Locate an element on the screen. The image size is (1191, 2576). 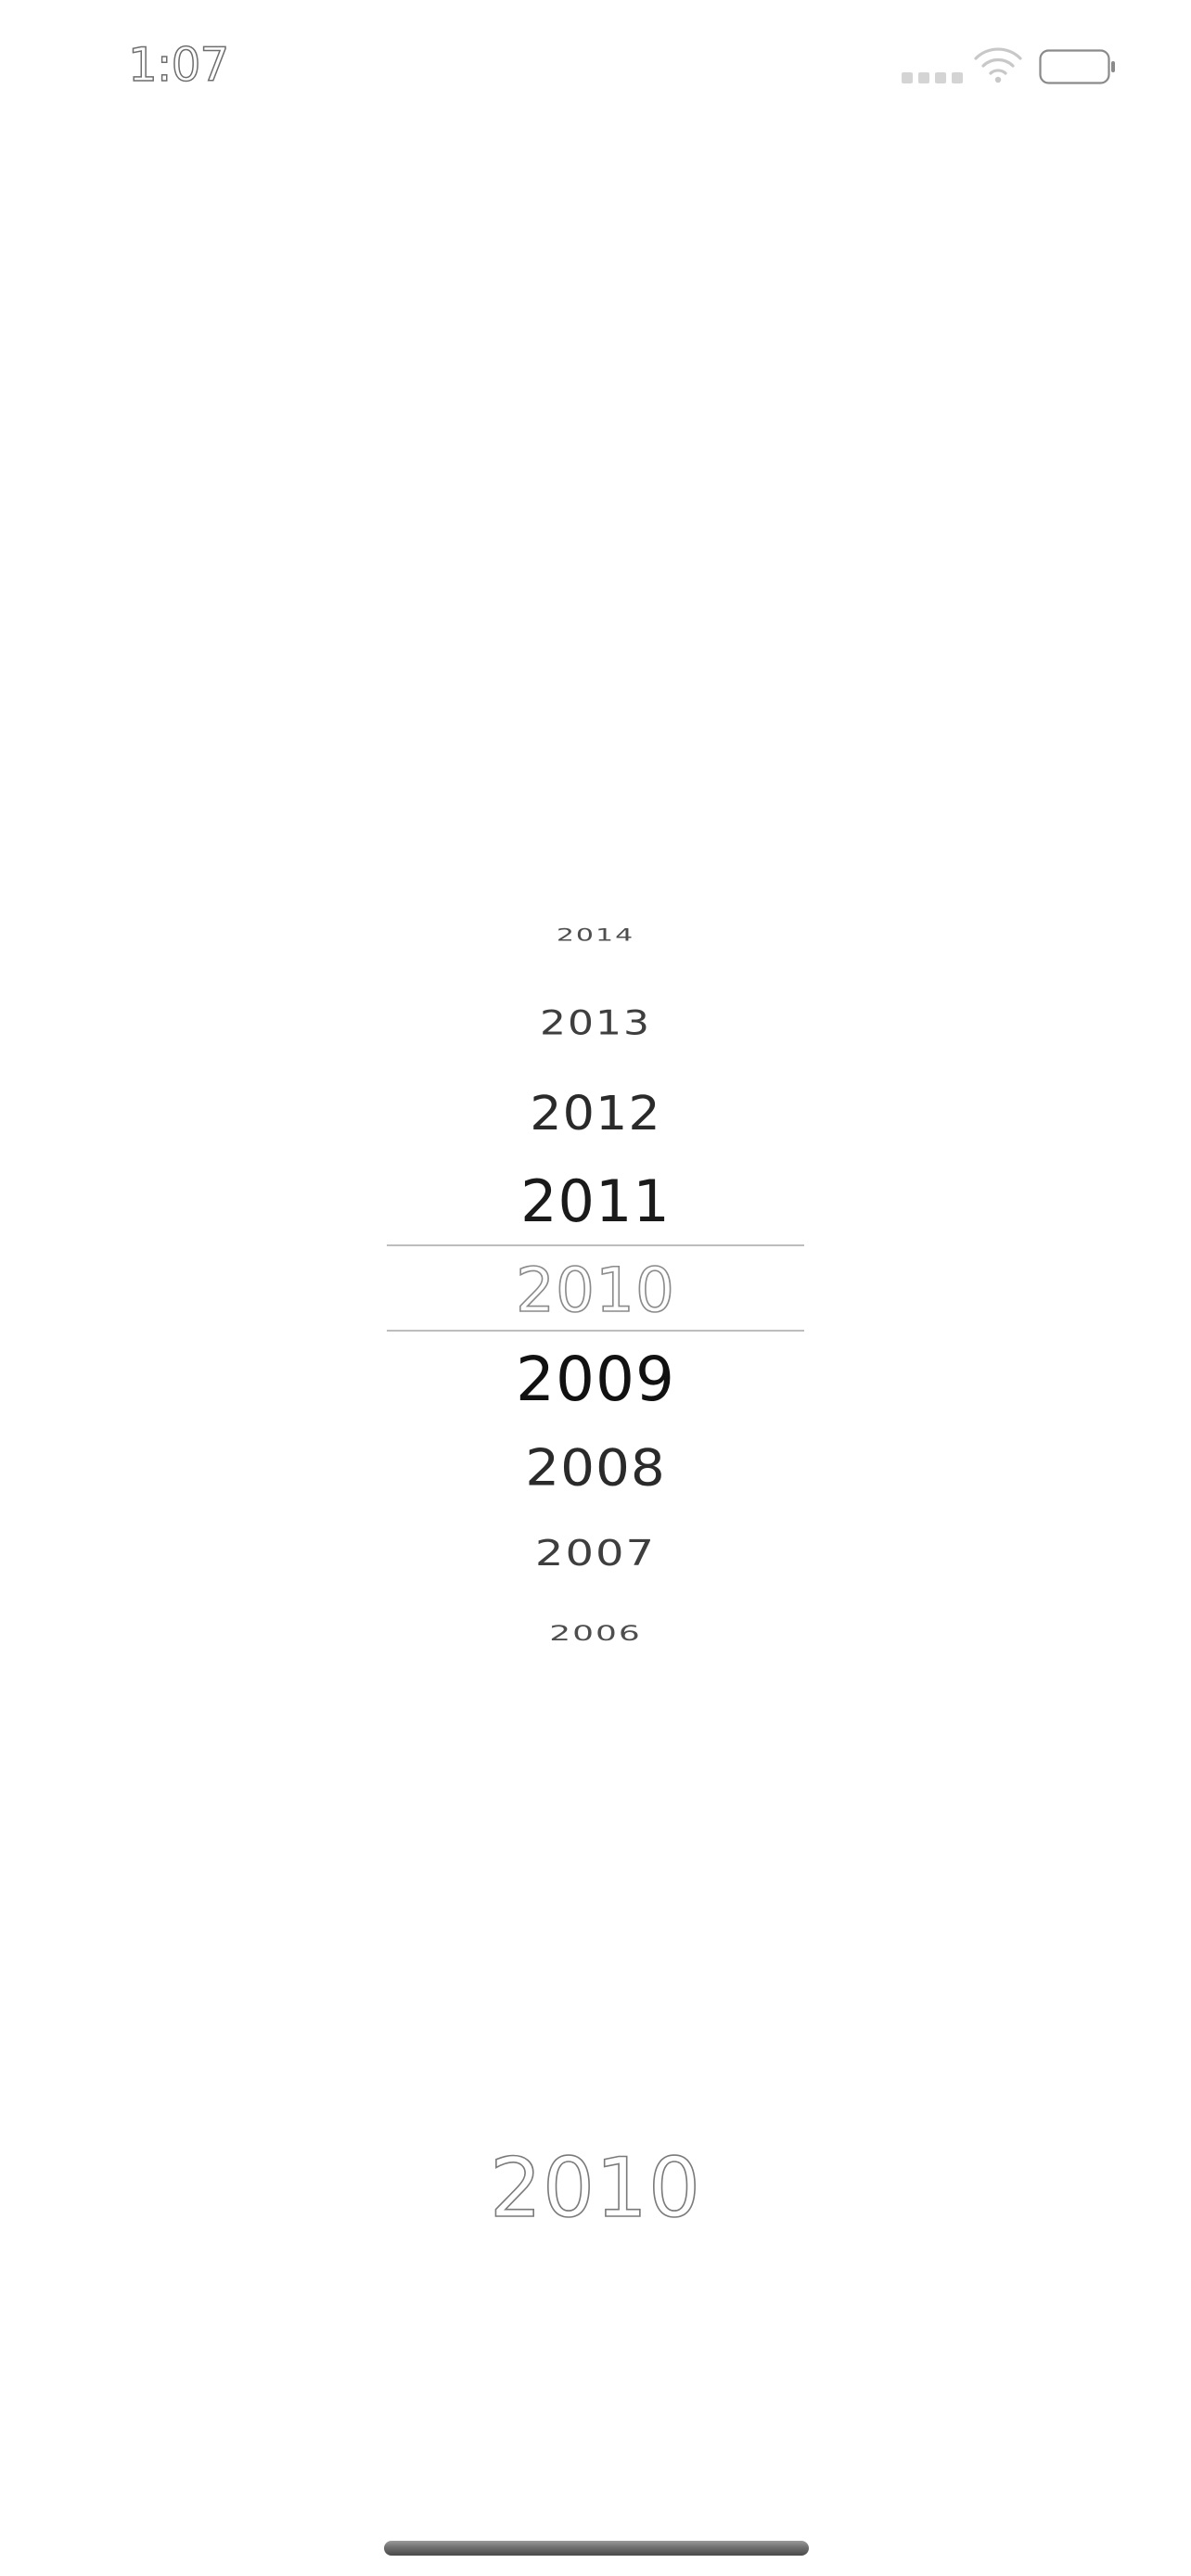
picker-item: 2014 is located at coordinates (595, 936).